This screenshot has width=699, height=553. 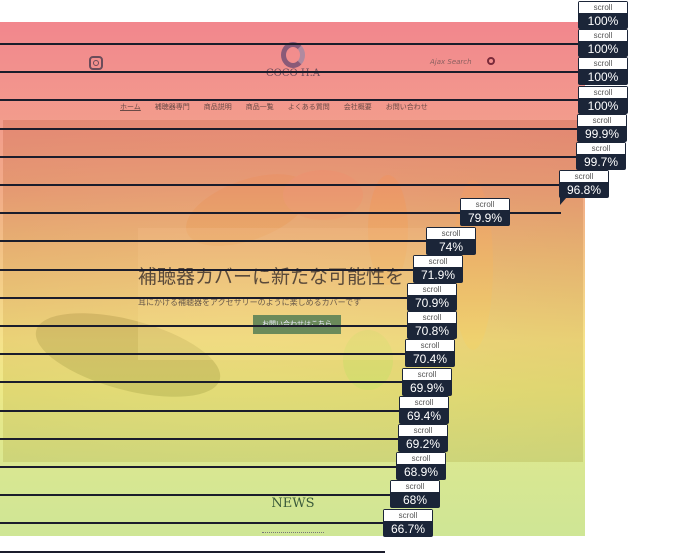 What do you see at coordinates (130, 107) in the screenshot?
I see `nav-item: ホーム` at bounding box center [130, 107].